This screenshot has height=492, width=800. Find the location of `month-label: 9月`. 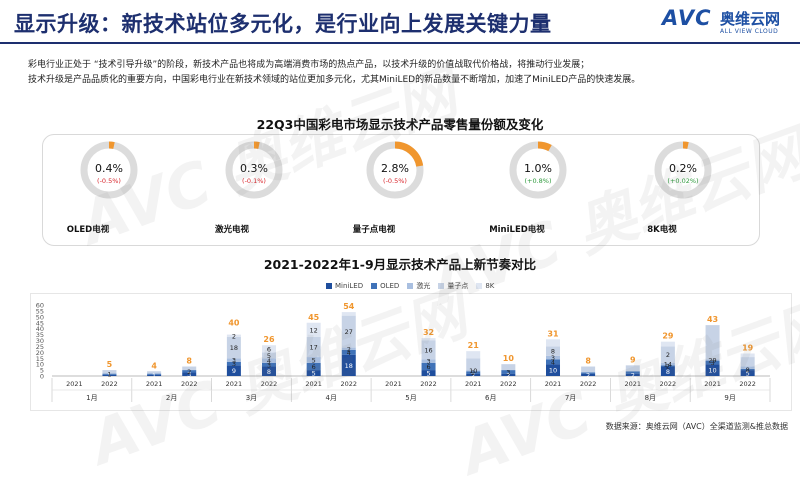

month-label: 9月 is located at coordinates (729, 398).